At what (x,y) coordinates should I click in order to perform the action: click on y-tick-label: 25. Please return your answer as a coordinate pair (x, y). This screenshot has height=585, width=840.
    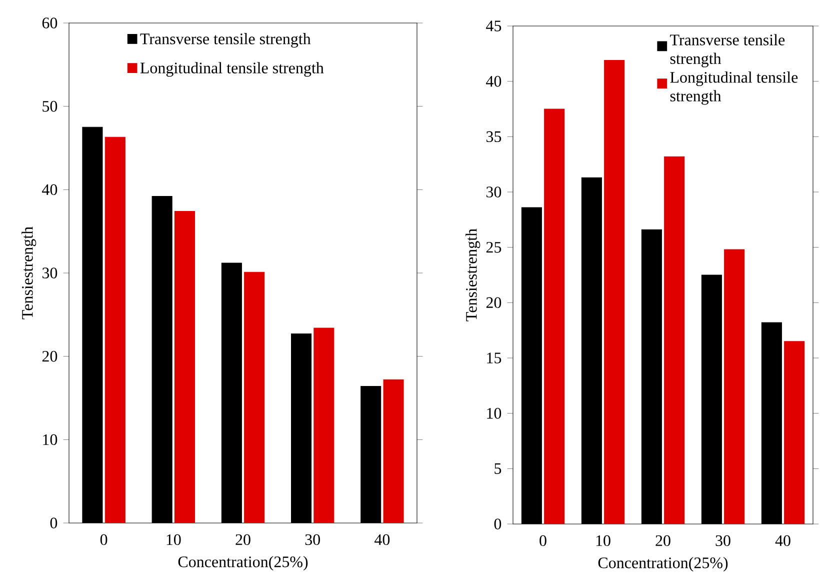
    Looking at the image, I should click on (494, 247).